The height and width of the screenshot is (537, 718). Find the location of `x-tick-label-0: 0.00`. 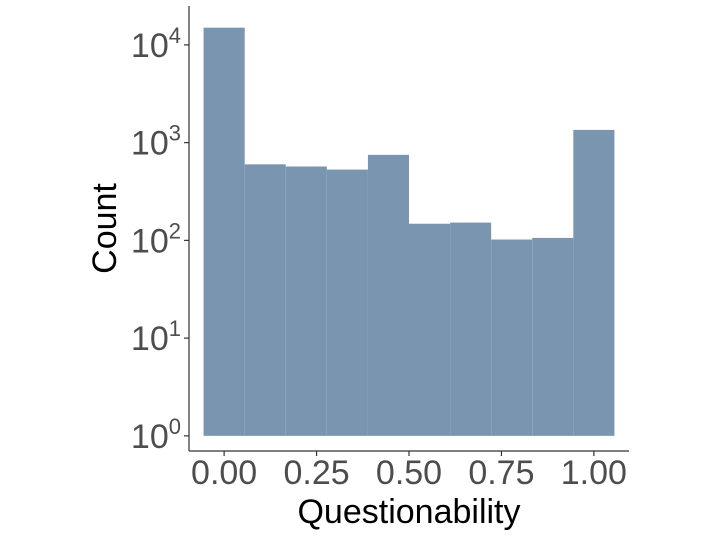

x-tick-label-0: 0.00 is located at coordinates (224, 473).